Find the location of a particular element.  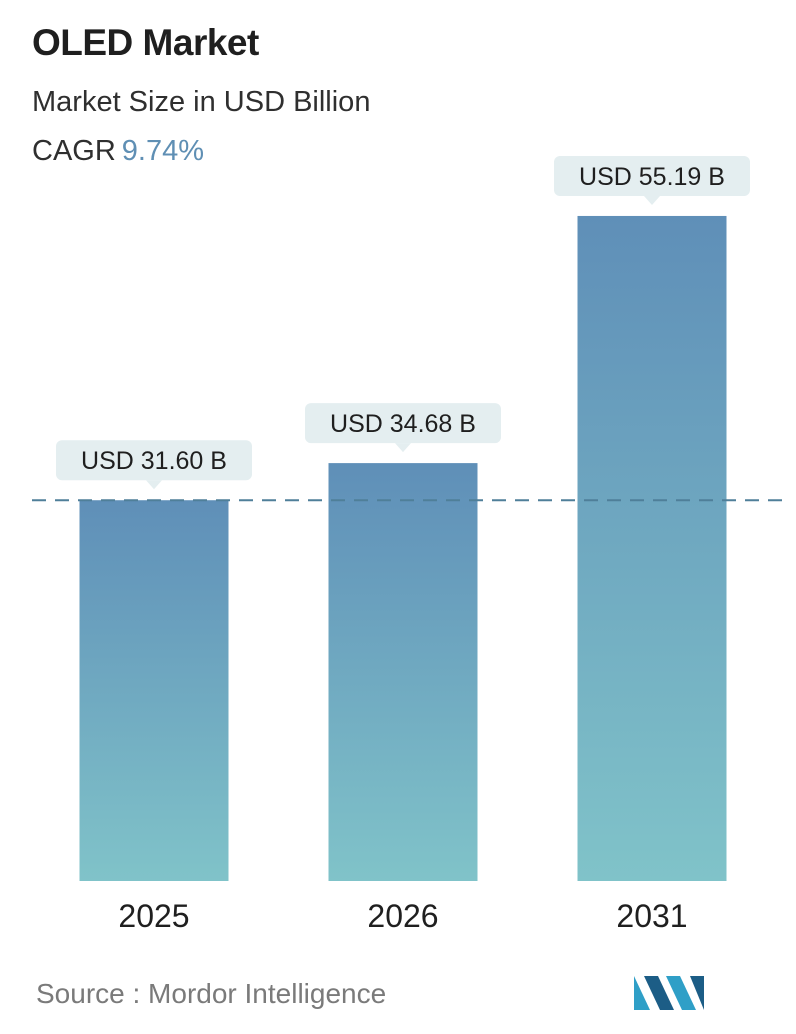

bar-2031 is located at coordinates (652, 548).